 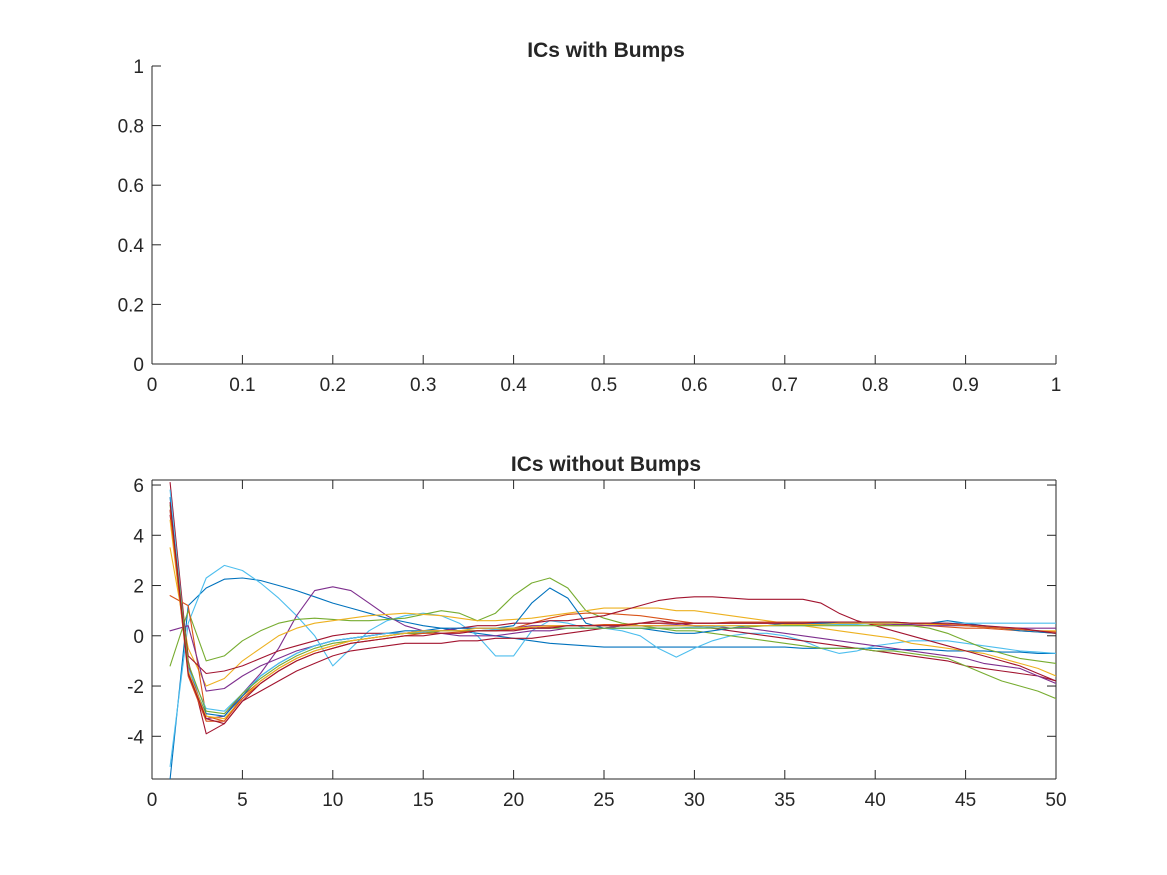 I want to click on x-tick-label: 0.7, so click(x=785, y=385).